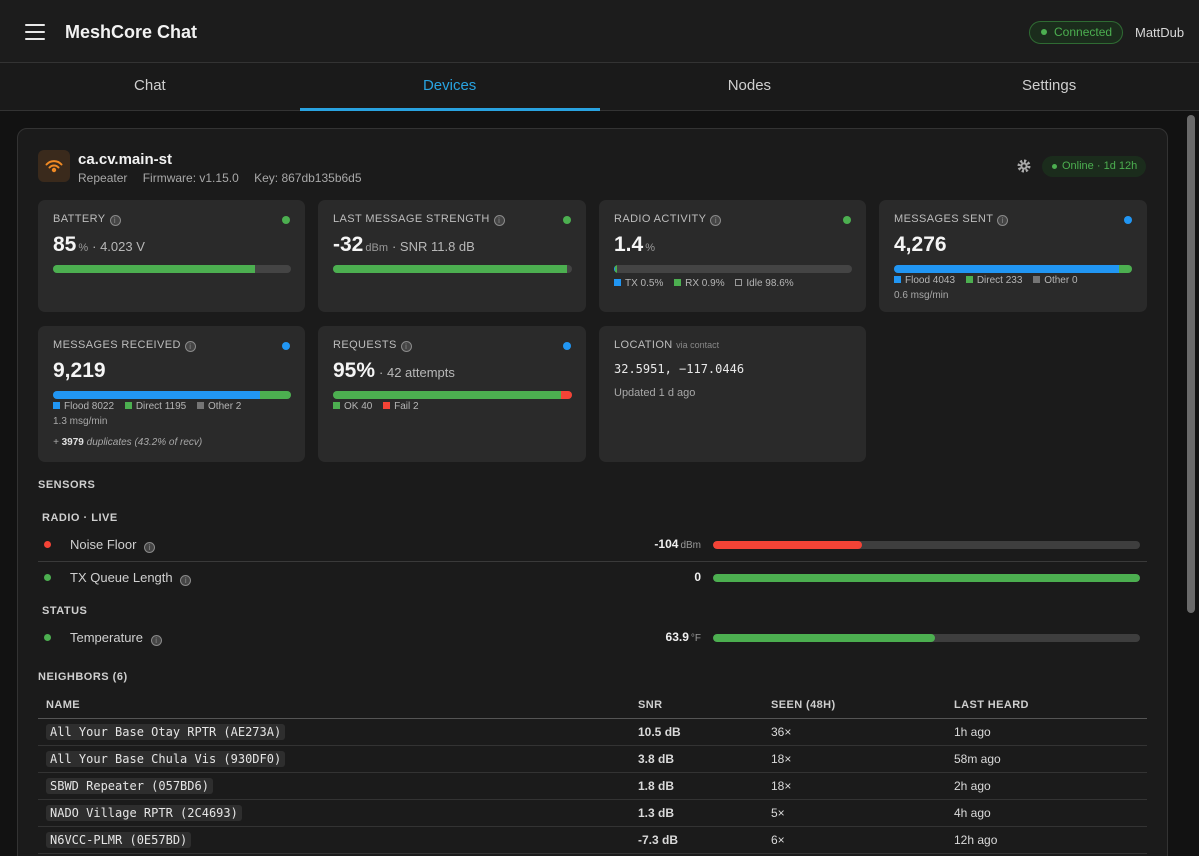 The width and height of the screenshot is (1199, 856). Describe the element at coordinates (696, 705) in the screenshot. I see `column-header: SNR` at that location.